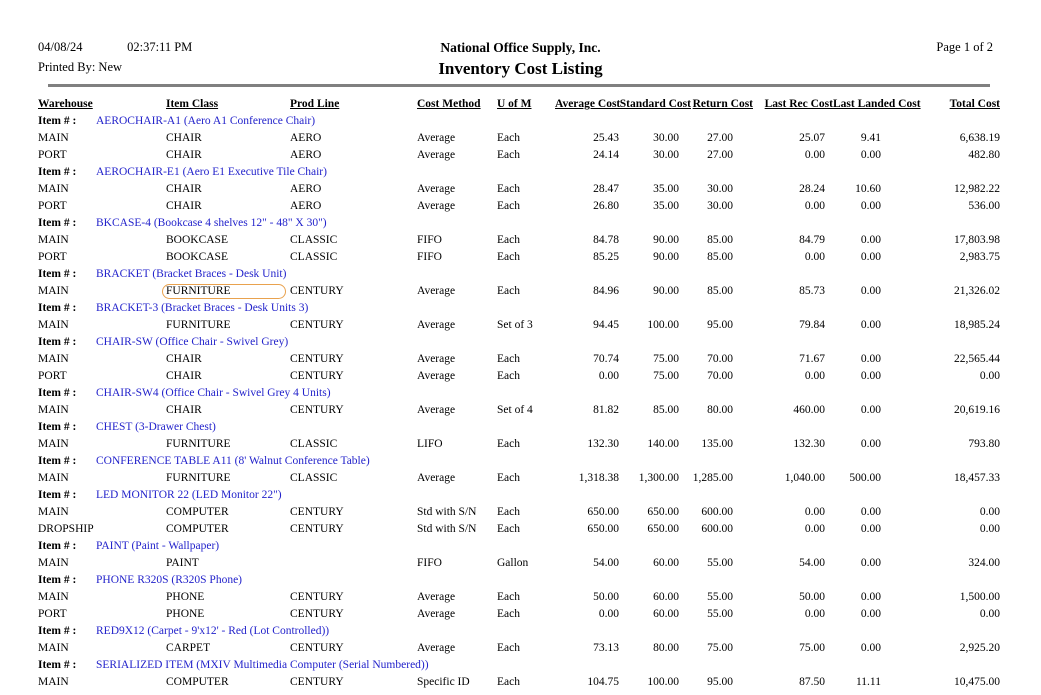 The image size is (1041, 695). What do you see at coordinates (984, 444) in the screenshot?
I see `cell-total-cost: 793.80` at bounding box center [984, 444].